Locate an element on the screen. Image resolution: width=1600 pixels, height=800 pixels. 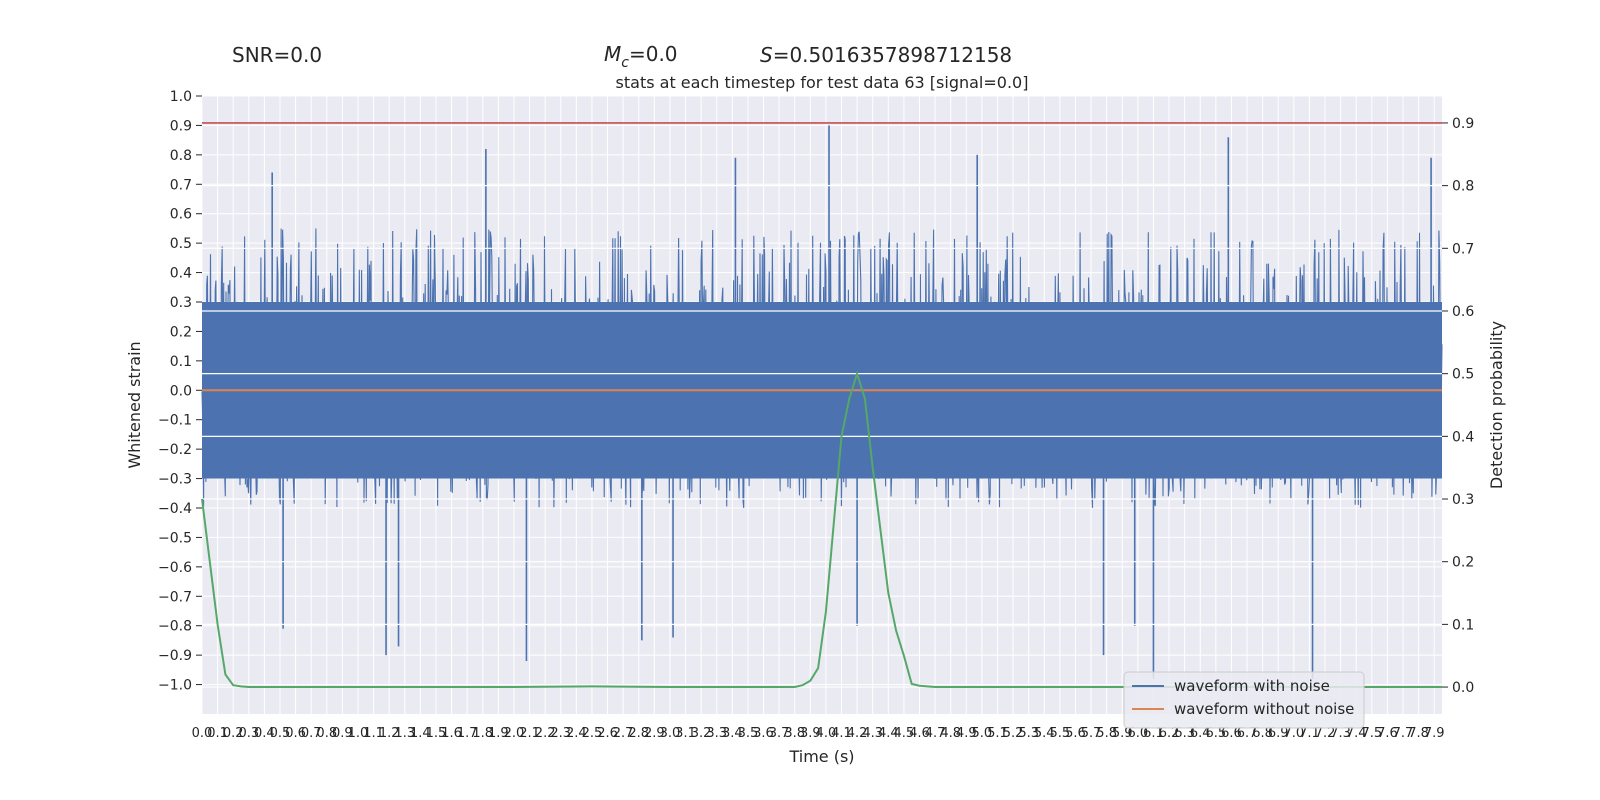
x-tick-label: 7.9 is located at coordinates (1434, 733).